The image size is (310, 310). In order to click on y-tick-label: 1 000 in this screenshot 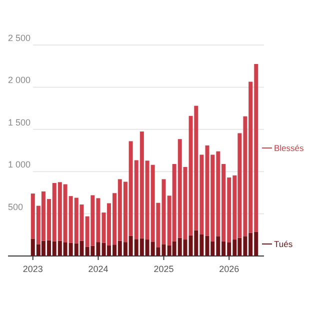, I will do `click(19, 165)`.